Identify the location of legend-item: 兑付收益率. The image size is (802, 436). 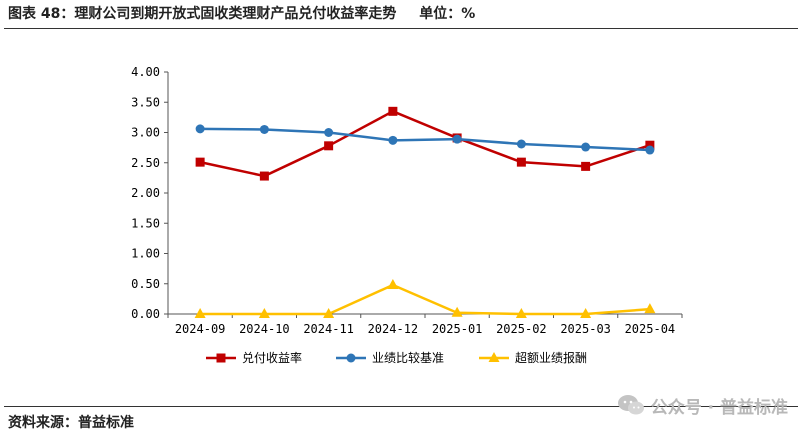
(254, 357).